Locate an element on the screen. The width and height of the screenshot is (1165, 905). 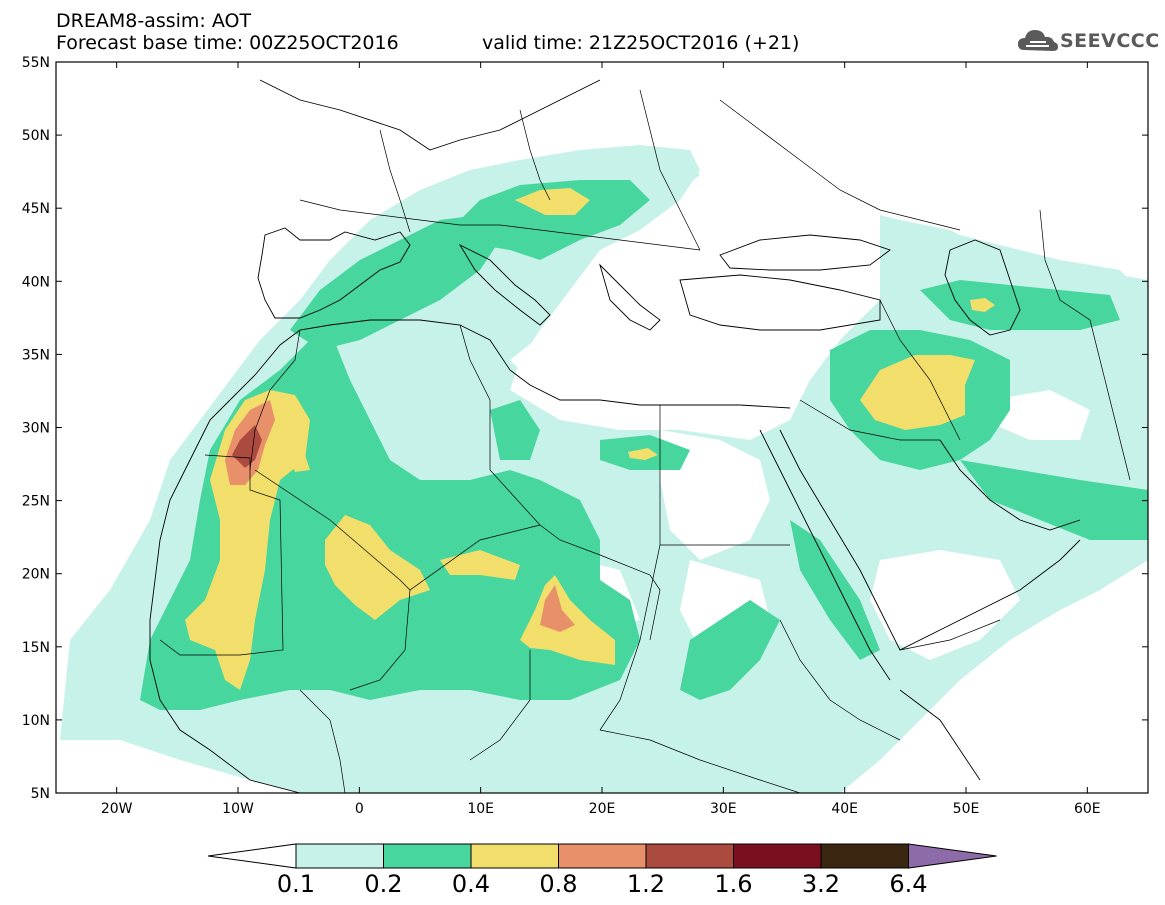
border-libya-chad is located at coordinates (600, 582).